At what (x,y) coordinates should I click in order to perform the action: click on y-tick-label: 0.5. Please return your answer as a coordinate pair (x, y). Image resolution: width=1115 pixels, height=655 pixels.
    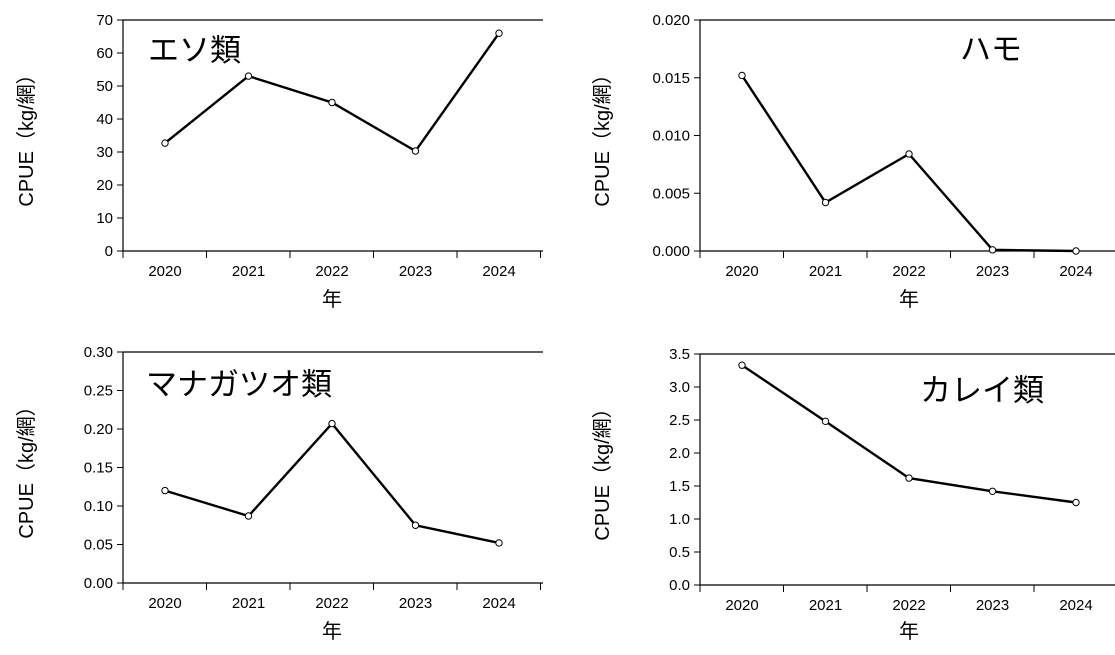
    Looking at the image, I should click on (679, 552).